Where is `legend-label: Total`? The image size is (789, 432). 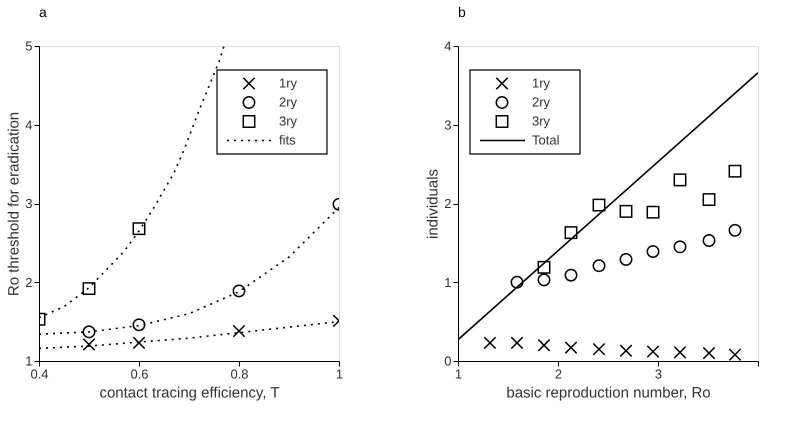 legend-label: Total is located at coordinates (546, 140).